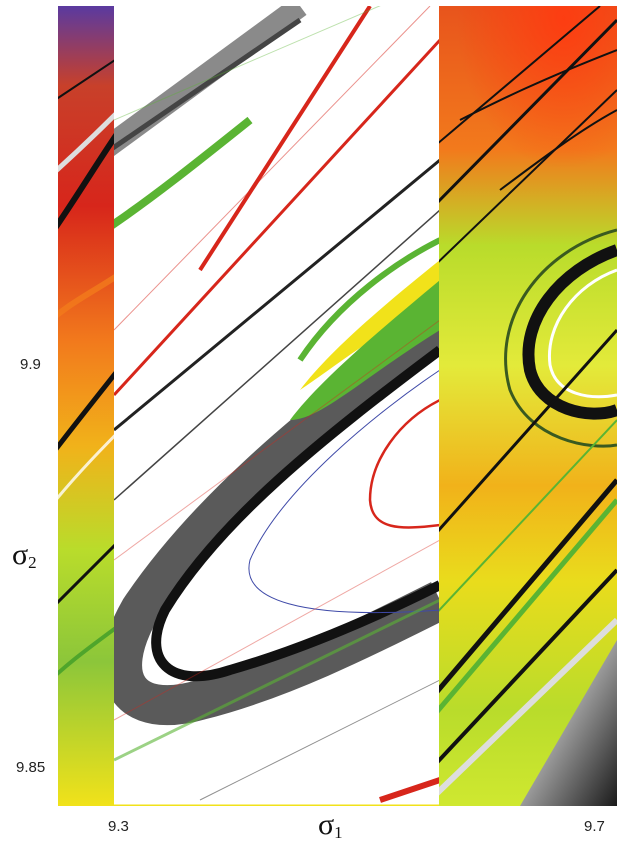 Image resolution: width=622 pixels, height=842 pixels. Describe the element at coordinates (118, 826) in the screenshot. I see `x-tick-label: 9.3` at that location.